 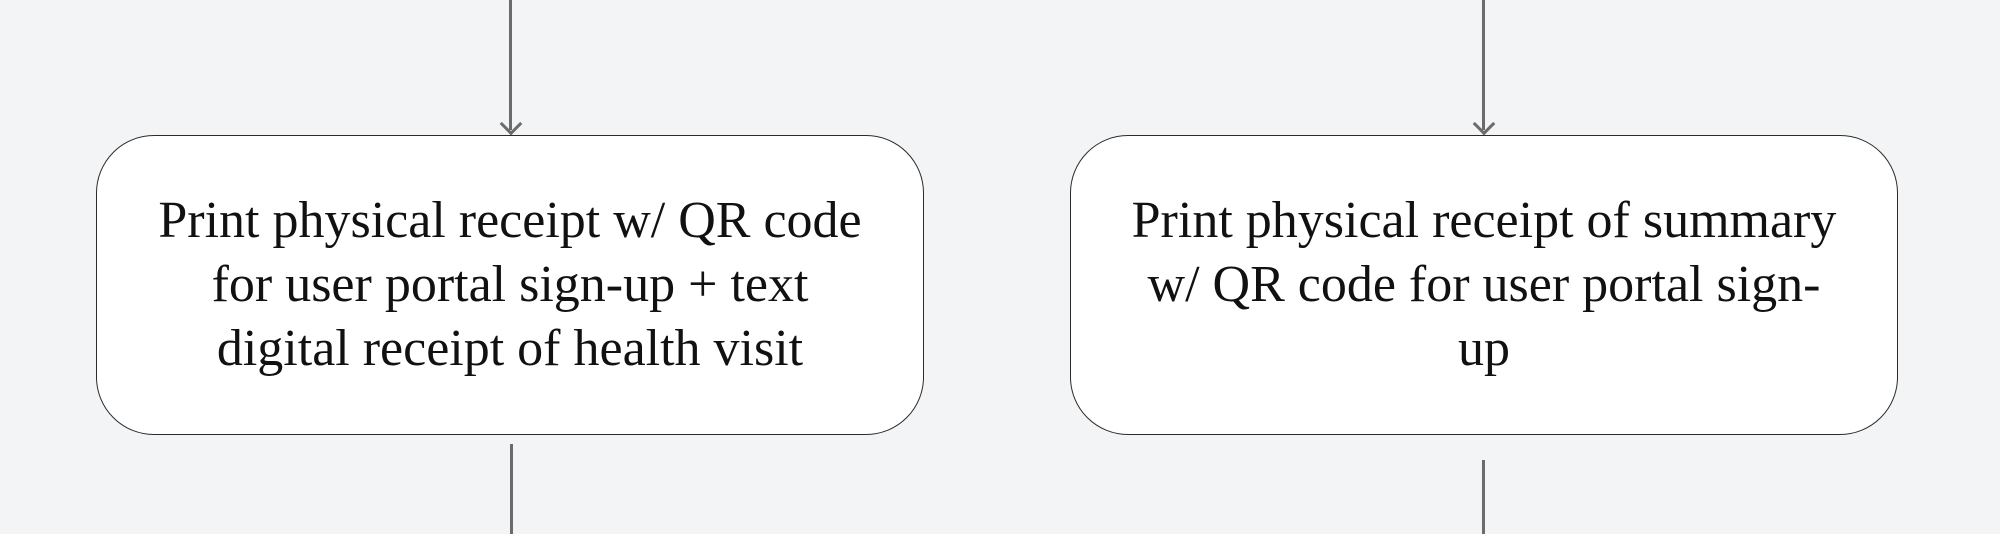 What do you see at coordinates (510, 65) in the screenshot?
I see `incoming-connector-left` at bounding box center [510, 65].